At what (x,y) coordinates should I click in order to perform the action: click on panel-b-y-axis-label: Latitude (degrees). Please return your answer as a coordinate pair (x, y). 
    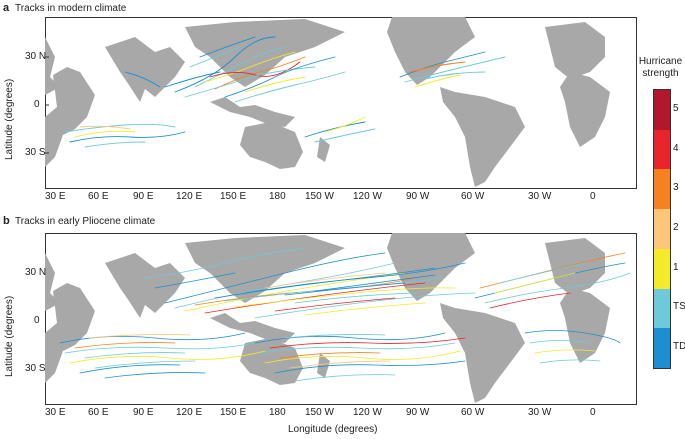
    Looking at the image, I should click on (9, 336).